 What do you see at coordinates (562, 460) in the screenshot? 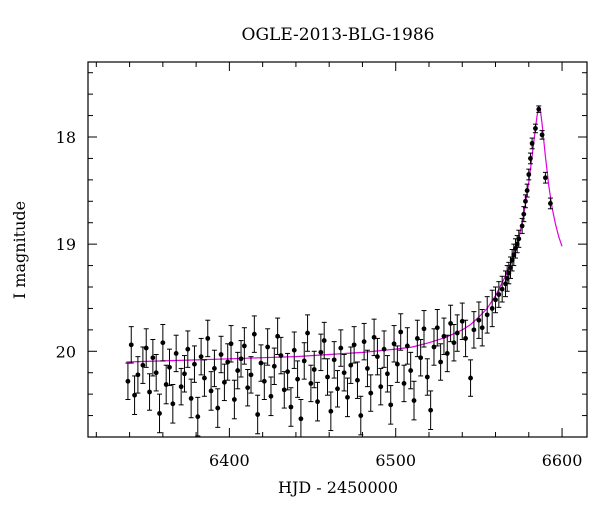
I see `x-tick-label: 6600` at bounding box center [562, 460].